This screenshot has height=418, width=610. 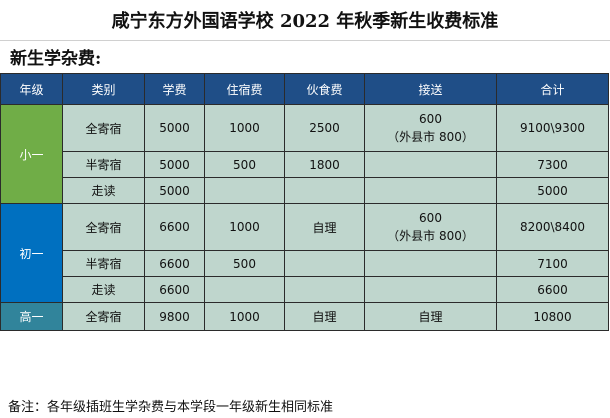 What do you see at coordinates (552, 227) in the screenshot?
I see `total-cell: 8200\8400` at bounding box center [552, 227].